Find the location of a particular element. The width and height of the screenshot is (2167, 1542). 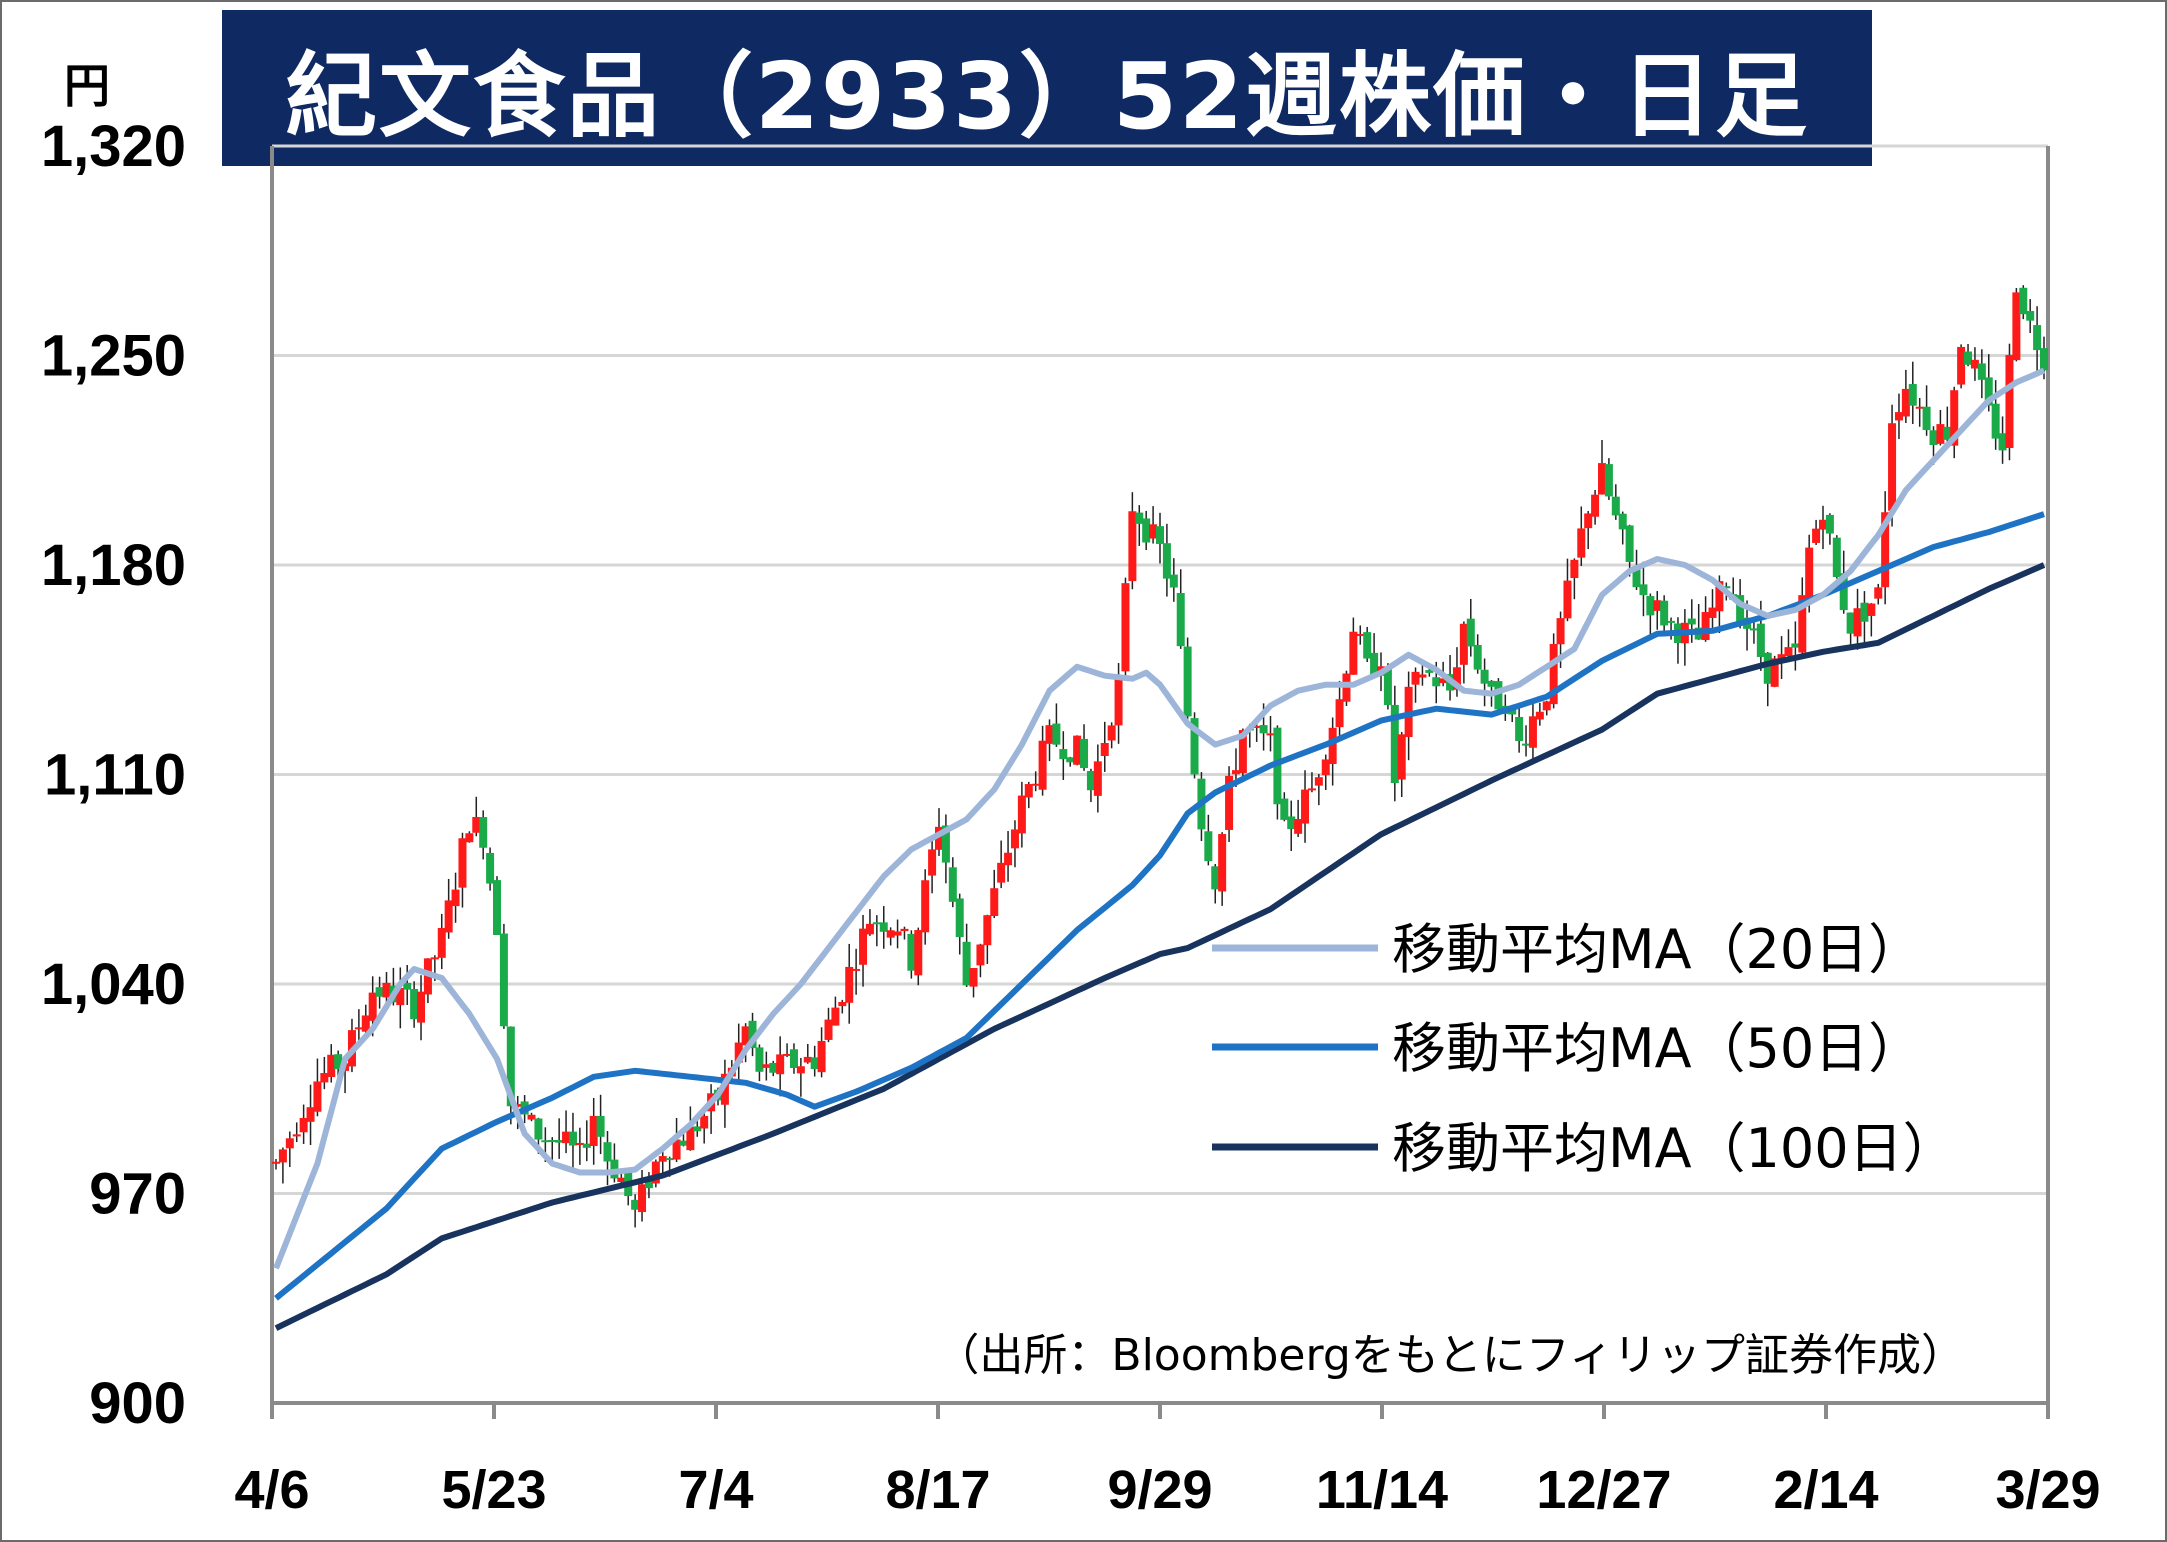

legend: 移動平均MA（20日） 移動平均MA（50日） 移動平均MA（100日） is located at coordinates (1584, 1049).